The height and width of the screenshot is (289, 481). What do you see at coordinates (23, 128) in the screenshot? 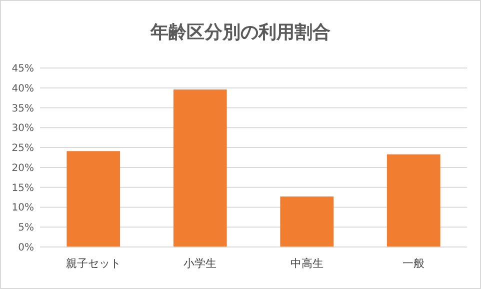
I see `y-tick-label: 30%` at bounding box center [23, 128].